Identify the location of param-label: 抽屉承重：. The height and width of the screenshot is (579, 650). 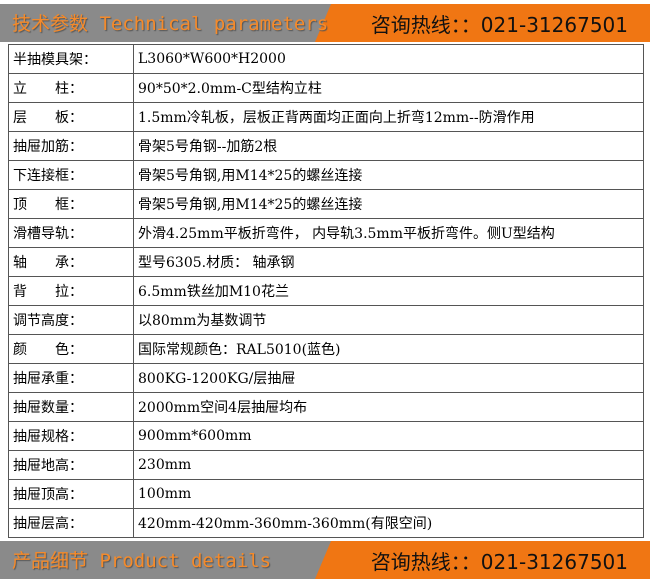
(71, 378).